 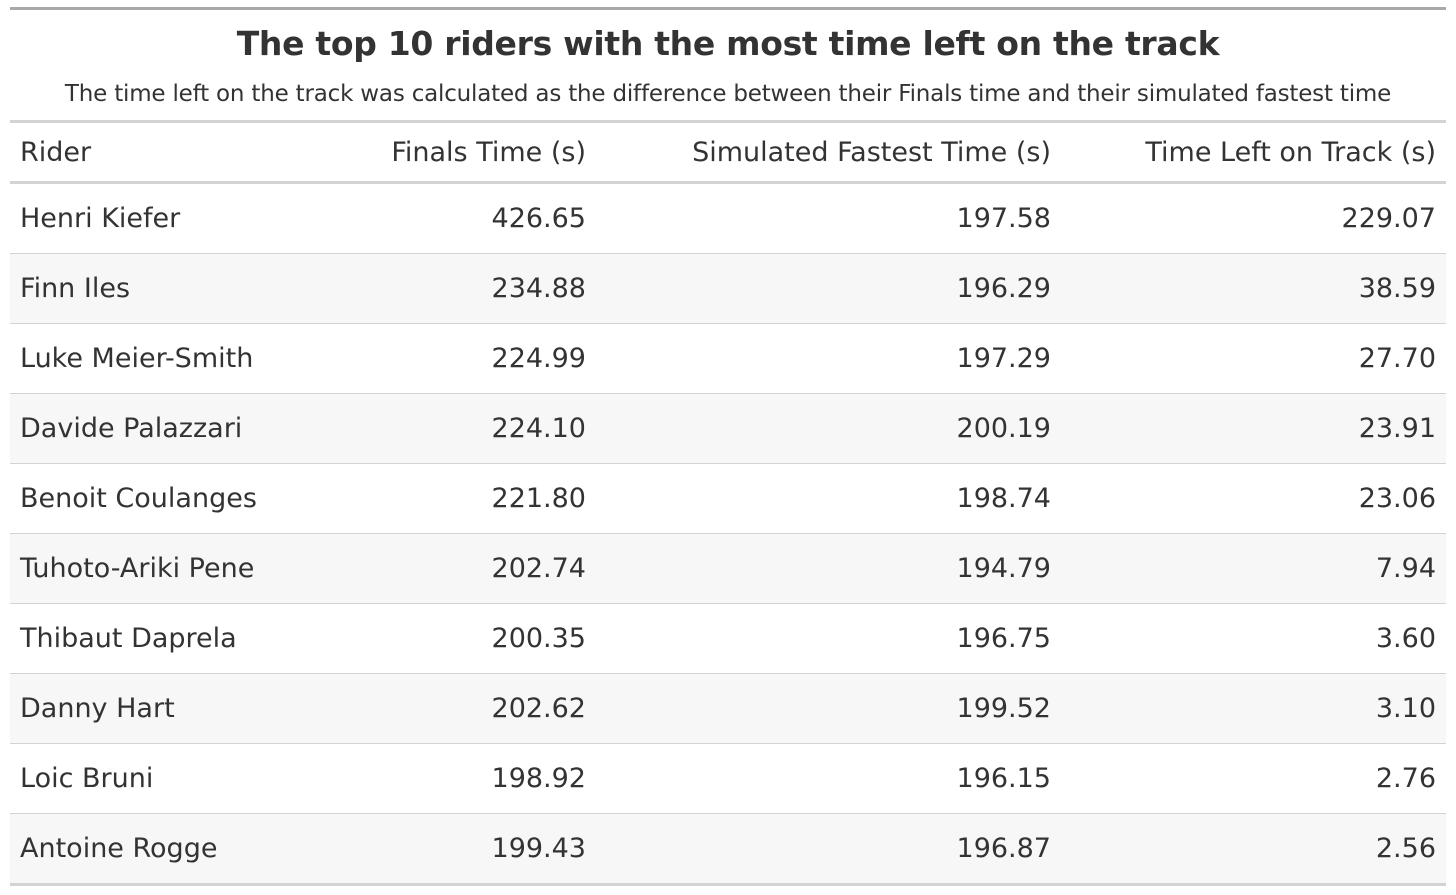 I want to click on time-cell: 202.62, so click(x=458, y=708).